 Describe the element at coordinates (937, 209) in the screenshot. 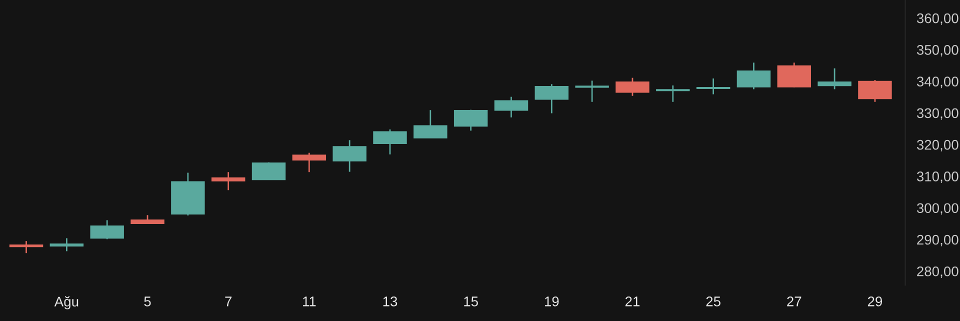

I see `y-tick-label: 300,00` at that location.